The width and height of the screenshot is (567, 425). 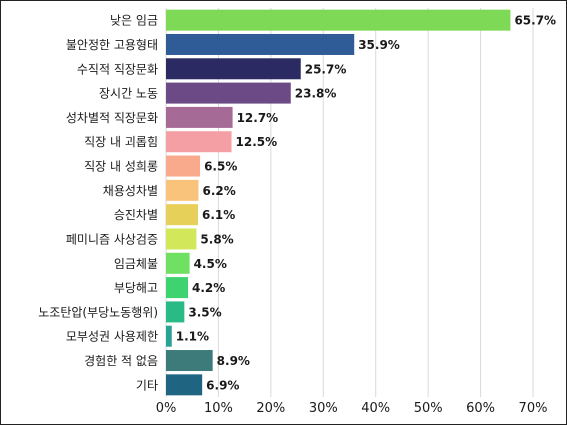 What do you see at coordinates (112, 118) in the screenshot?
I see `category-label: 성차별적 직장문화` at bounding box center [112, 118].